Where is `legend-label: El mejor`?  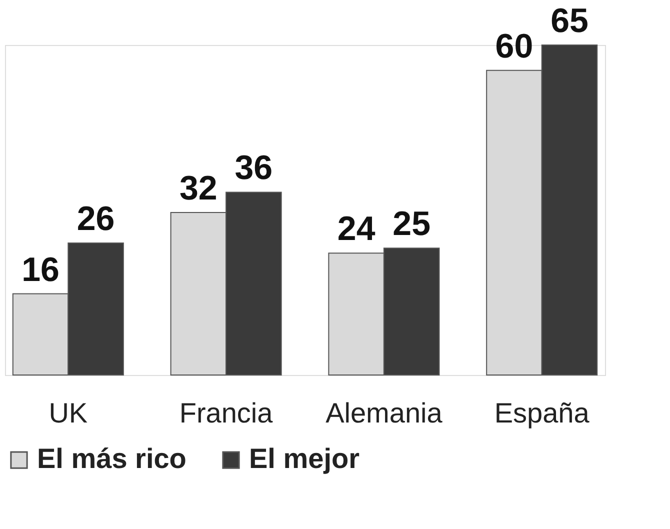
legend-label: El mejor is located at coordinates (304, 458).